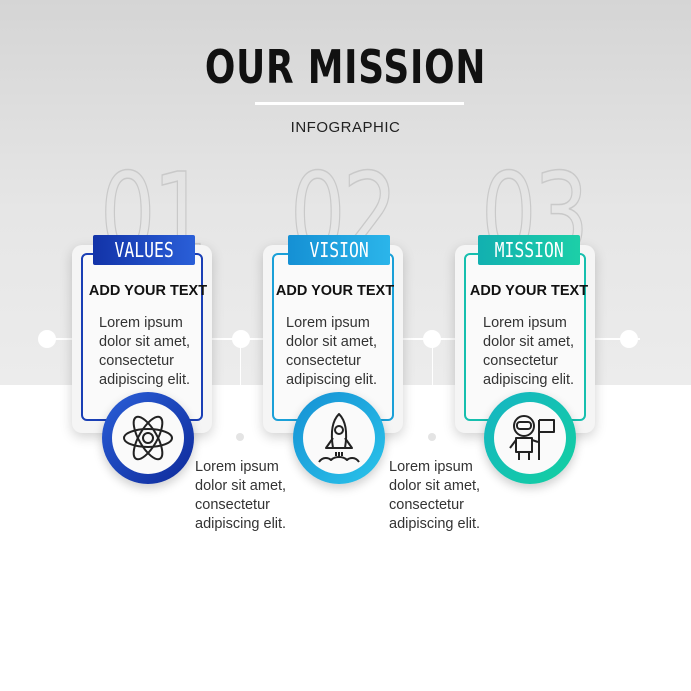  I want to click on rocket-icon, so click(339, 438).